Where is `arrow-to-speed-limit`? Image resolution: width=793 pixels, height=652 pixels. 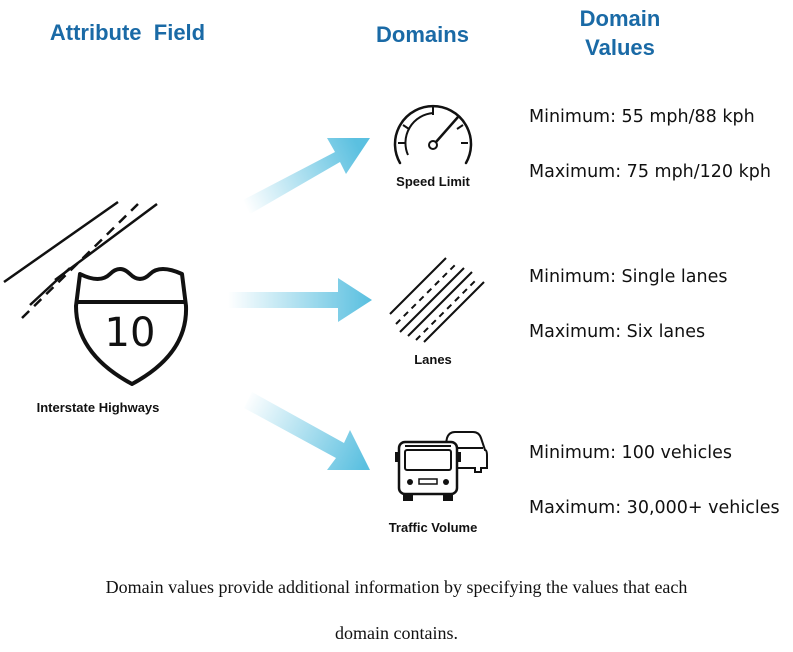
arrow-to-speed-limit is located at coordinates (306, 176).